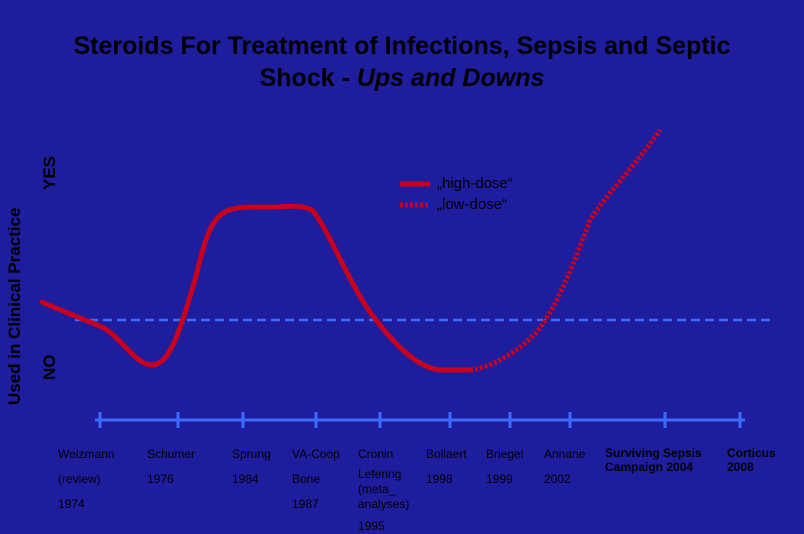  What do you see at coordinates (380, 474) in the screenshot?
I see `study-label-line: Lefering` at bounding box center [380, 474].